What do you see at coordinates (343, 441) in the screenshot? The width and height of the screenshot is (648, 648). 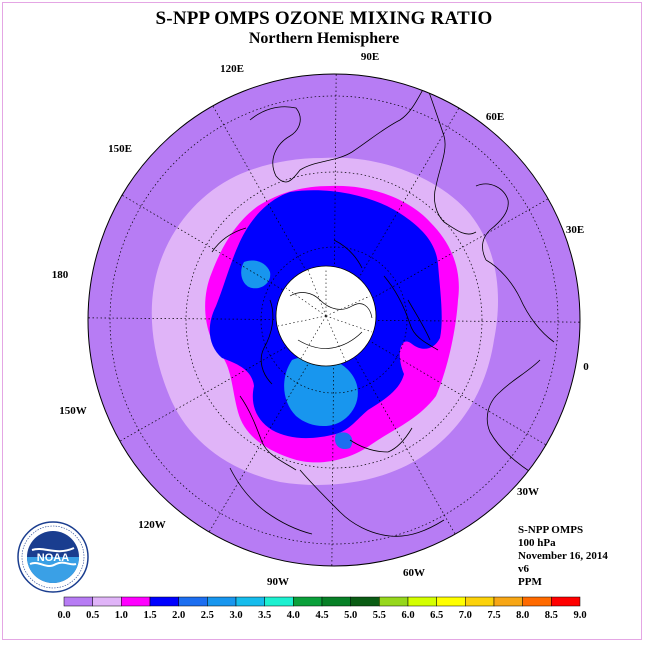 I see `region-vortex-core-wedge` at bounding box center [343, 441].